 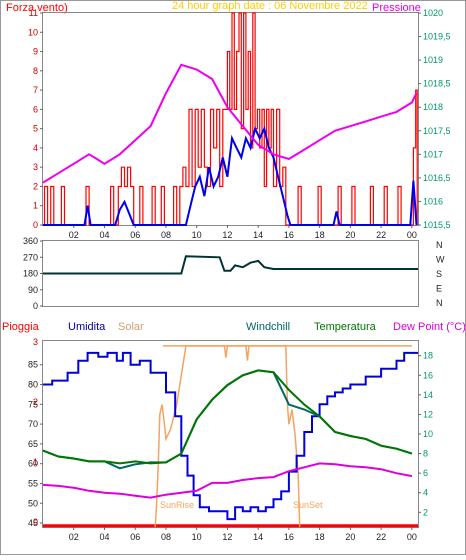 What do you see at coordinates (35, 90) in the screenshot?
I see `y-tick-label: 7` at bounding box center [35, 90].